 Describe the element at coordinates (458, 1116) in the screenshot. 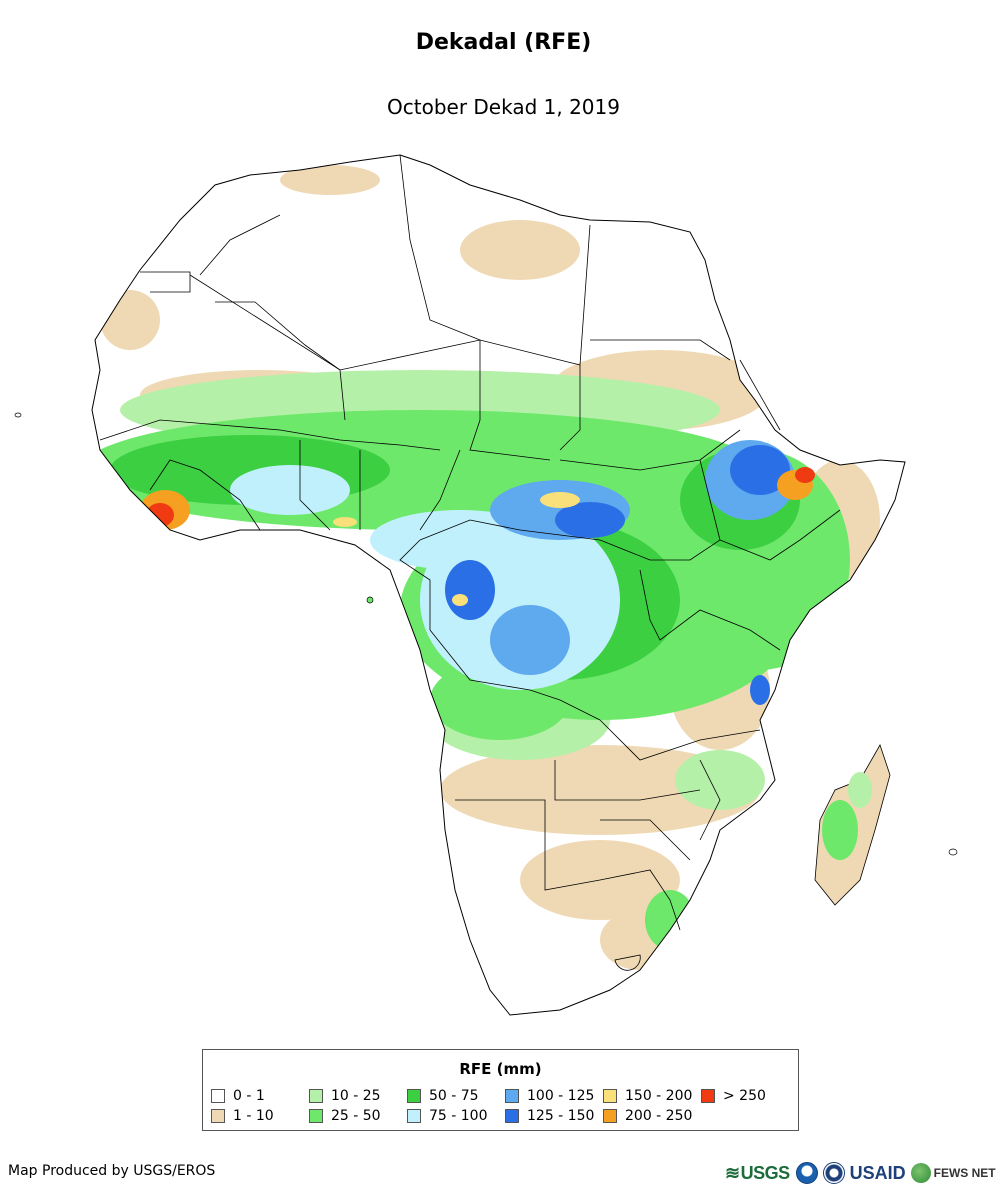

I see `legend-label: 75 - 100` at that location.